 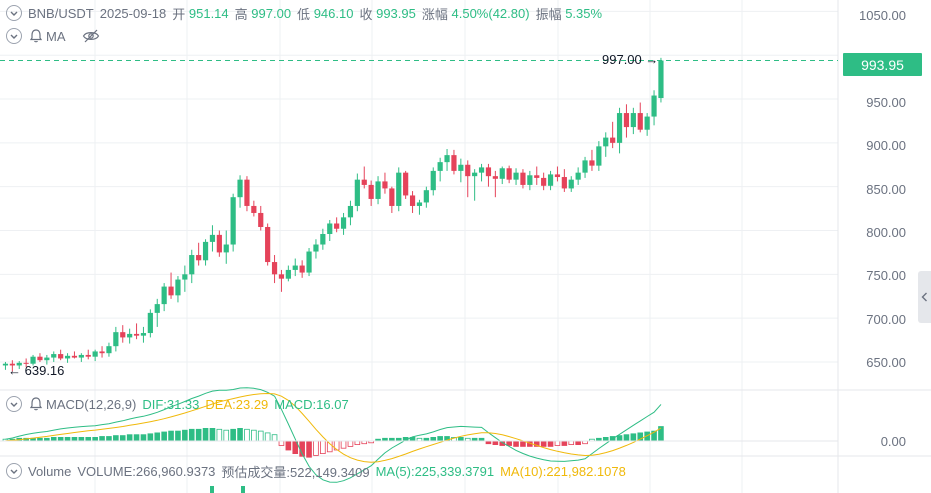 What do you see at coordinates (584, 13) in the screenshot?
I see `amplitude-value: 5.35%` at bounding box center [584, 13].